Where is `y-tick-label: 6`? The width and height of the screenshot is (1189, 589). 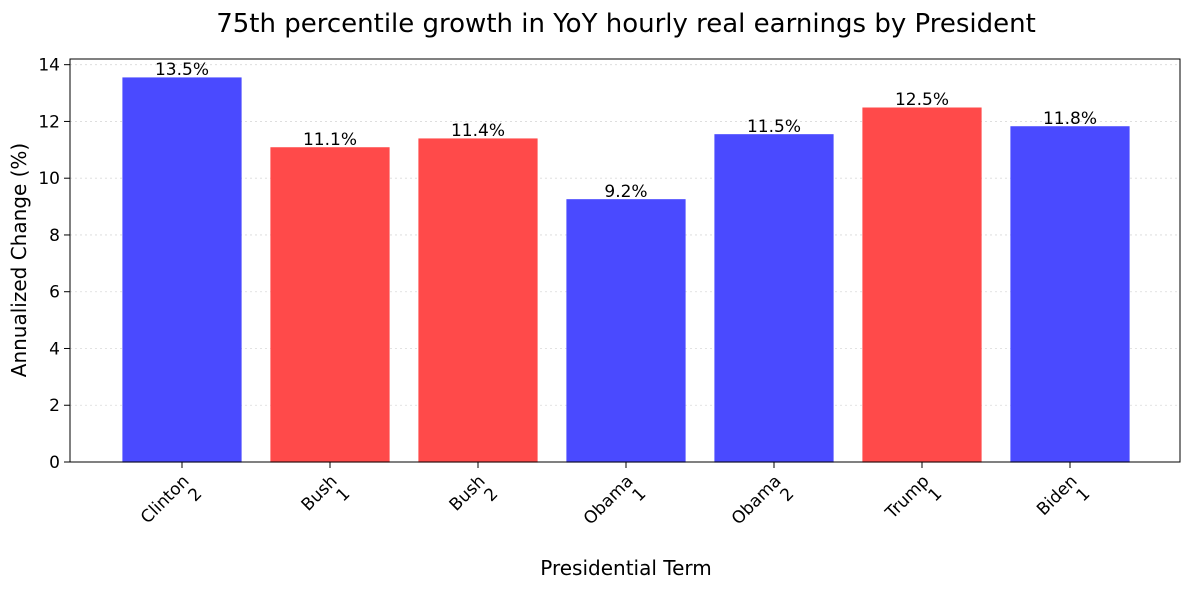
y-tick-label: 6 is located at coordinates (54, 293).